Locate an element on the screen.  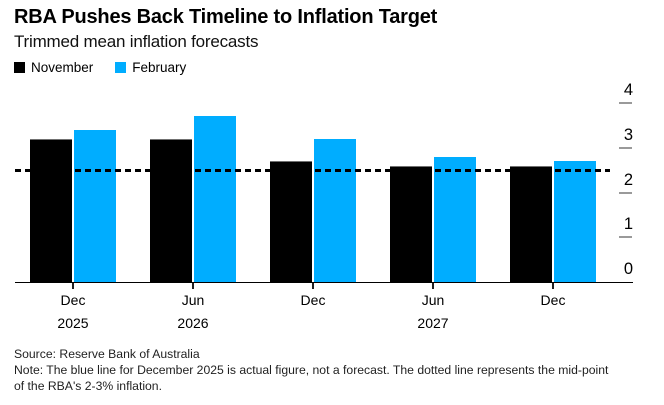
bar-november-dec-2026 is located at coordinates (291, 221).